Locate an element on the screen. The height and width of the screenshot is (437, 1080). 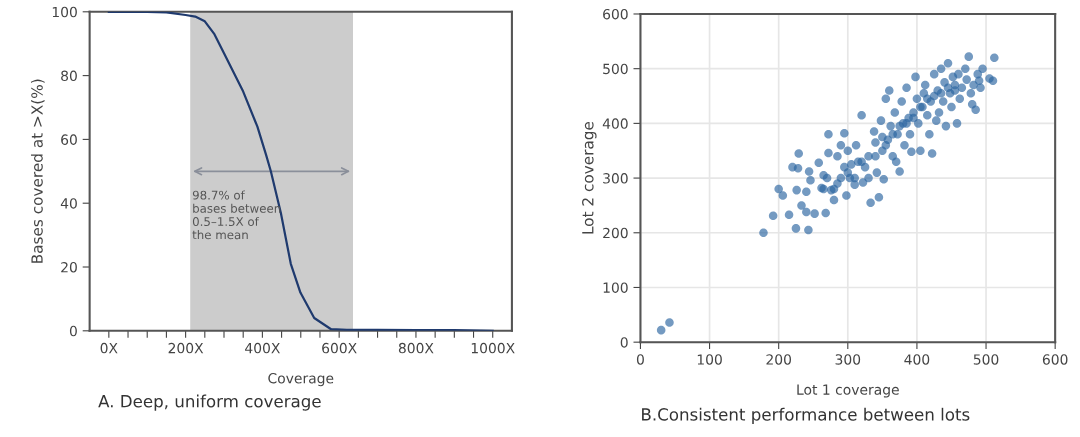
x-tick-label: 0X is located at coordinates (109, 348).